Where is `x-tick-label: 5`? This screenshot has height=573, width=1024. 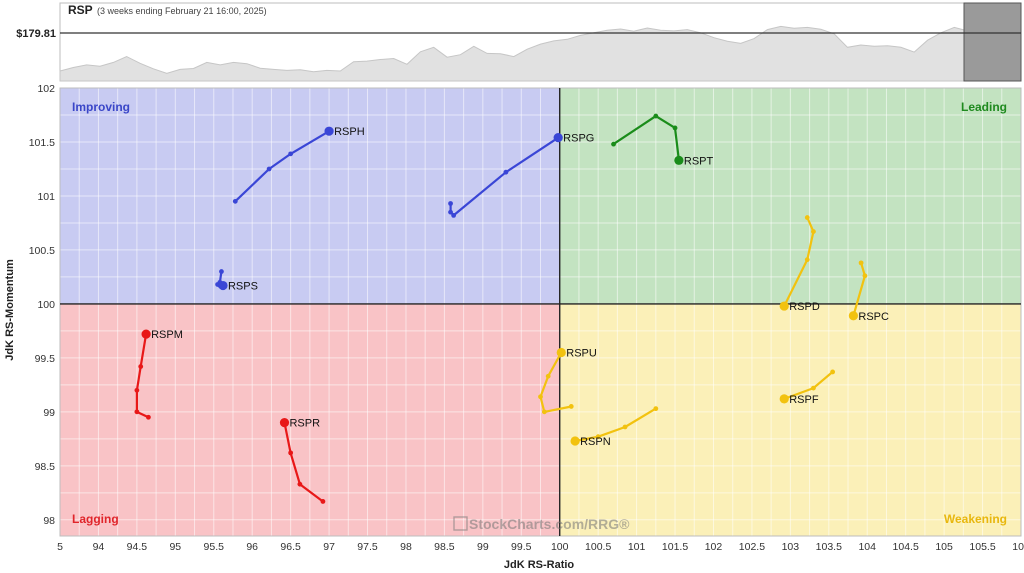 x-tick-label: 5 is located at coordinates (60, 547).